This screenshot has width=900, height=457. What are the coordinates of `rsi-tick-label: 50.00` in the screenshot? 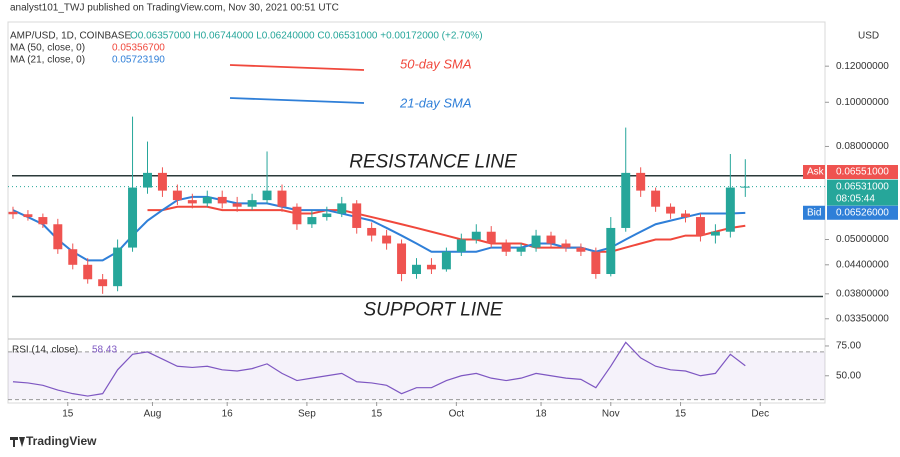 It's located at (848, 375).